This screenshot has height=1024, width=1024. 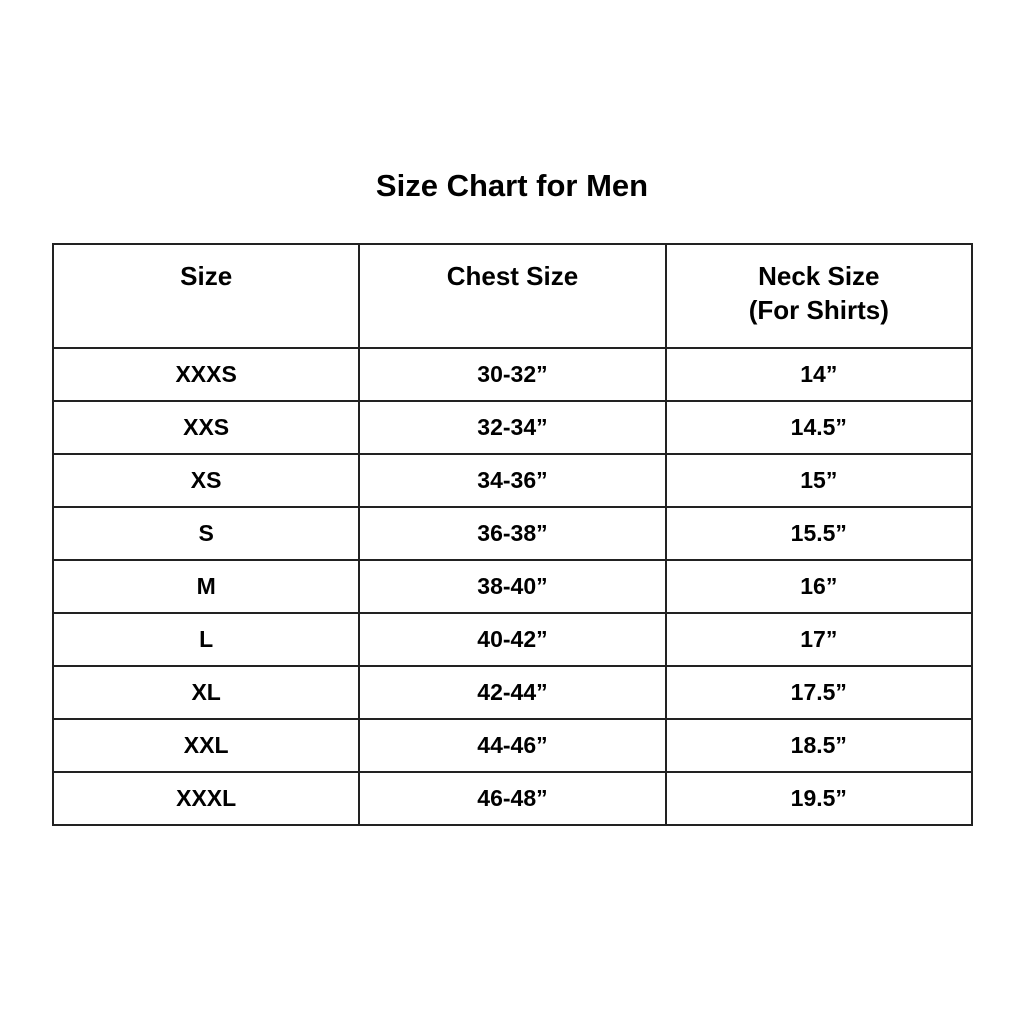 What do you see at coordinates (819, 374) in the screenshot?
I see `neck-size-cell: 14”` at bounding box center [819, 374].